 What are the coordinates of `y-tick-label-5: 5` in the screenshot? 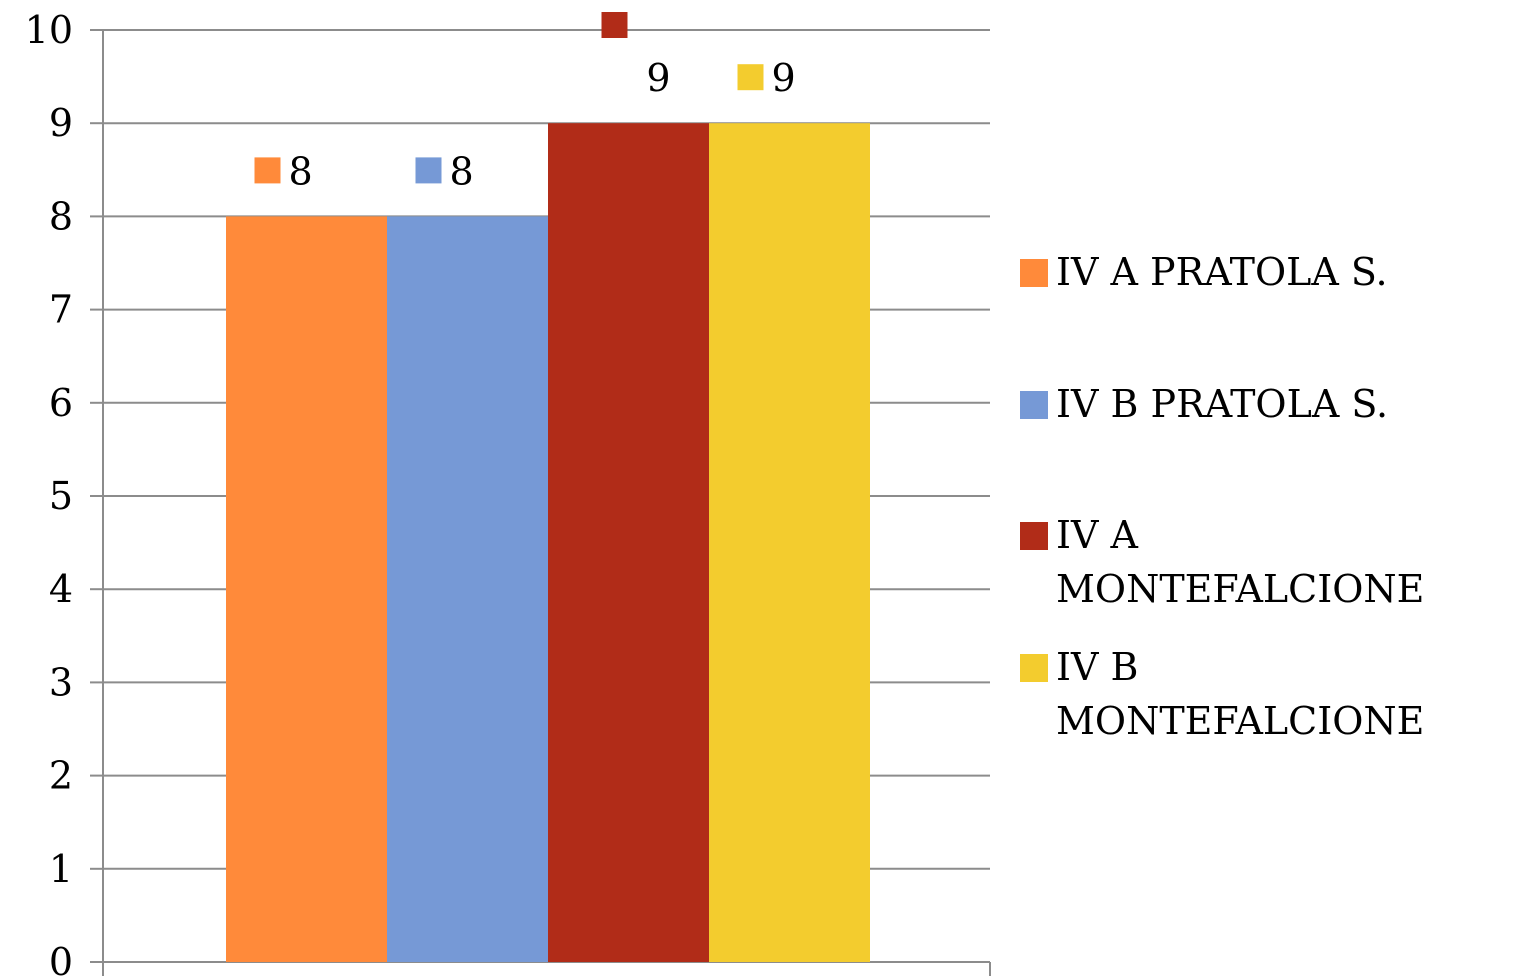 It's located at (61, 496).